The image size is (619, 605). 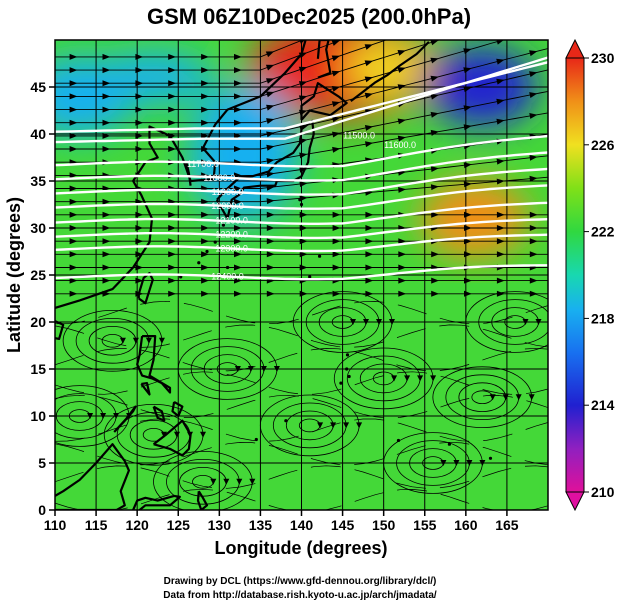 What do you see at coordinates (203, 164) in the screenshot?
I see `contour-label: 11700.0` at bounding box center [203, 164].